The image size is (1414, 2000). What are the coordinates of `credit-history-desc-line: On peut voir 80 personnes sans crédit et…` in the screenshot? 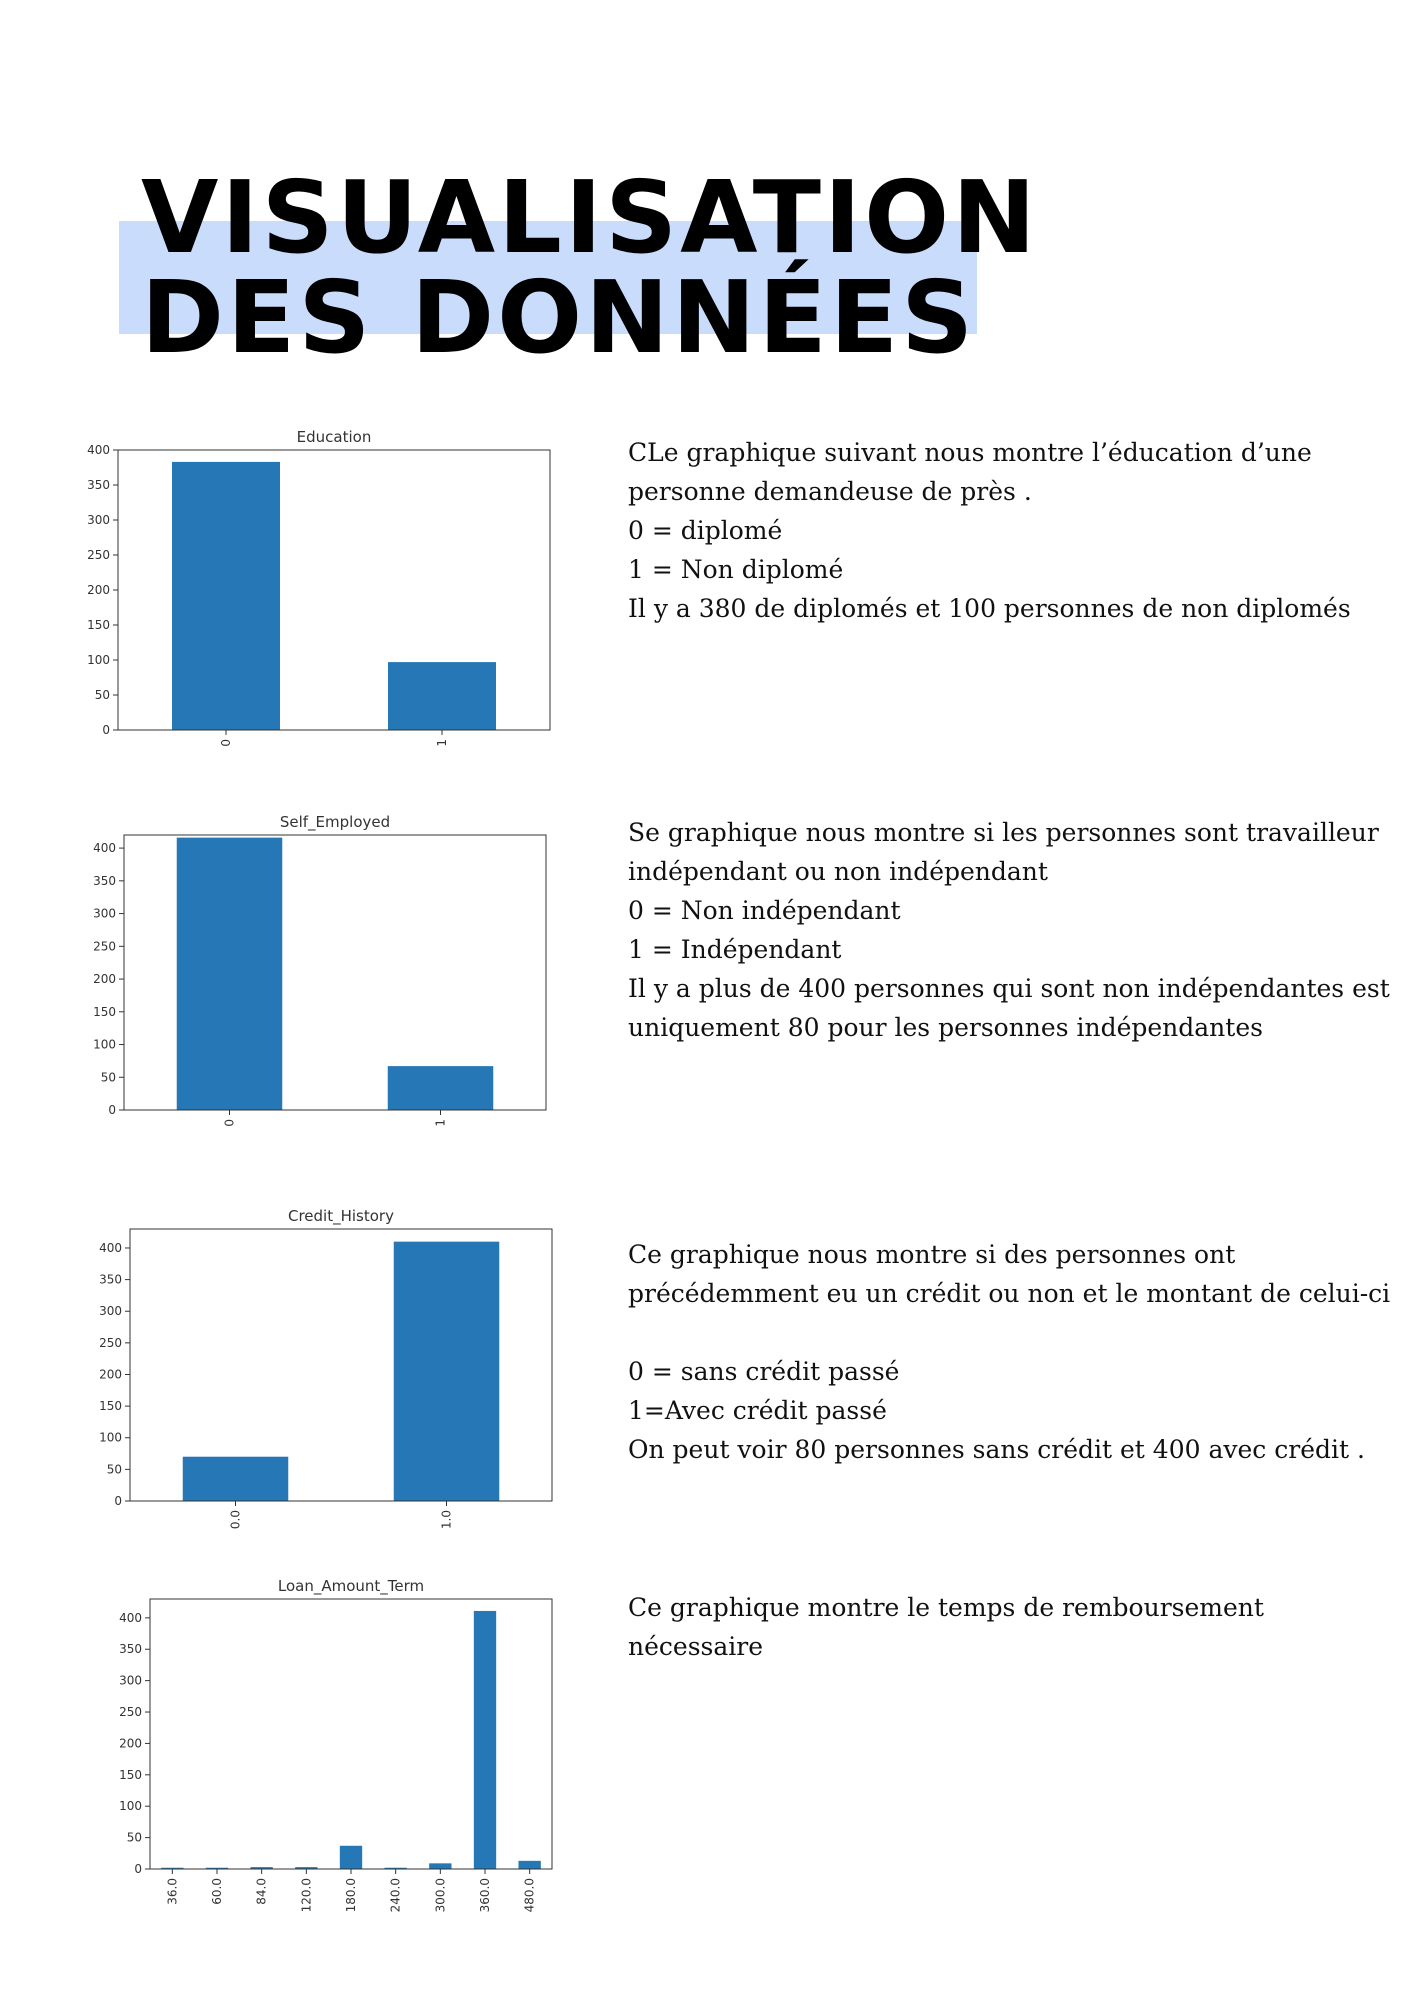 It's located at (996, 1449).